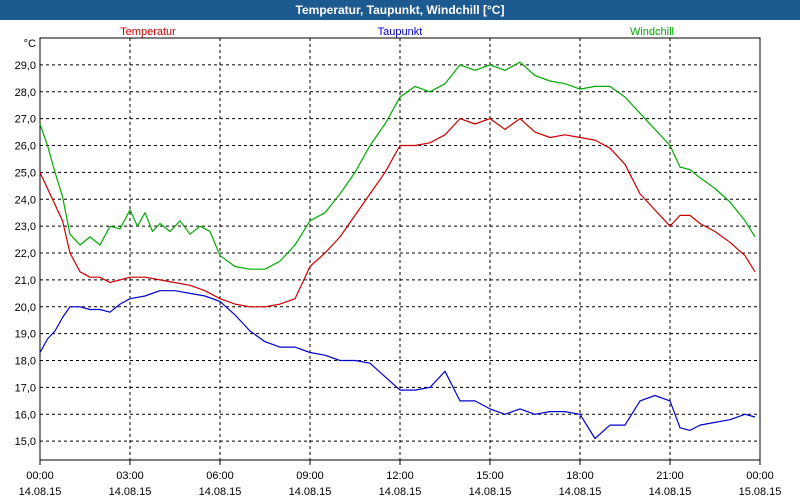 The height and width of the screenshot is (500, 800). I want to click on y-tick-label: 15,0, so click(25, 442).